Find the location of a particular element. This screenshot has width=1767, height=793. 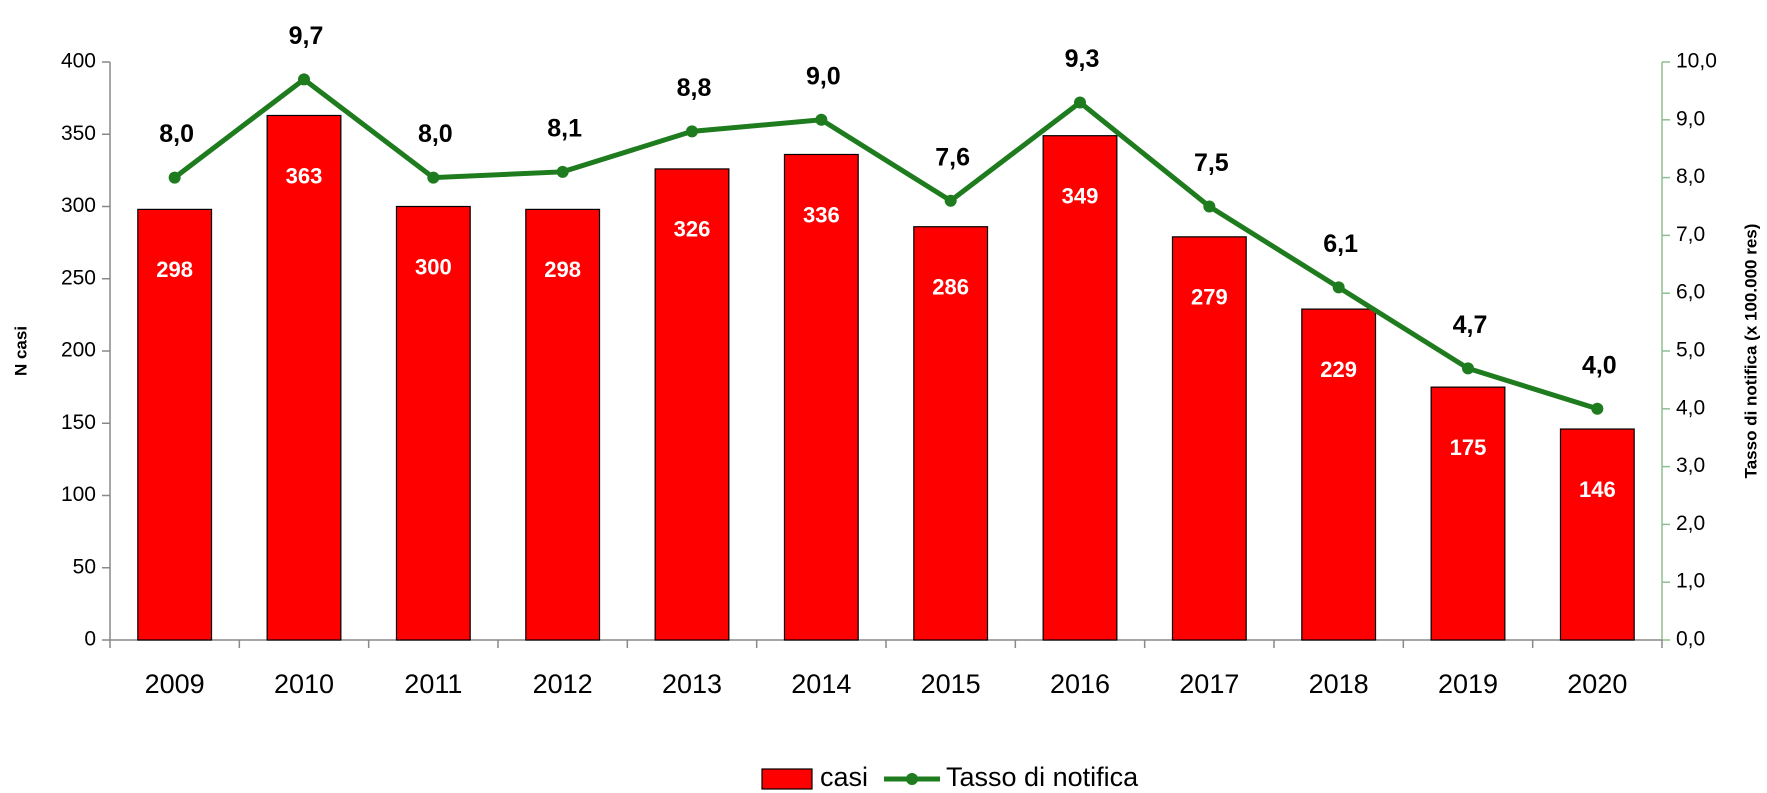

x-tick-label: 2009 is located at coordinates (175, 684).